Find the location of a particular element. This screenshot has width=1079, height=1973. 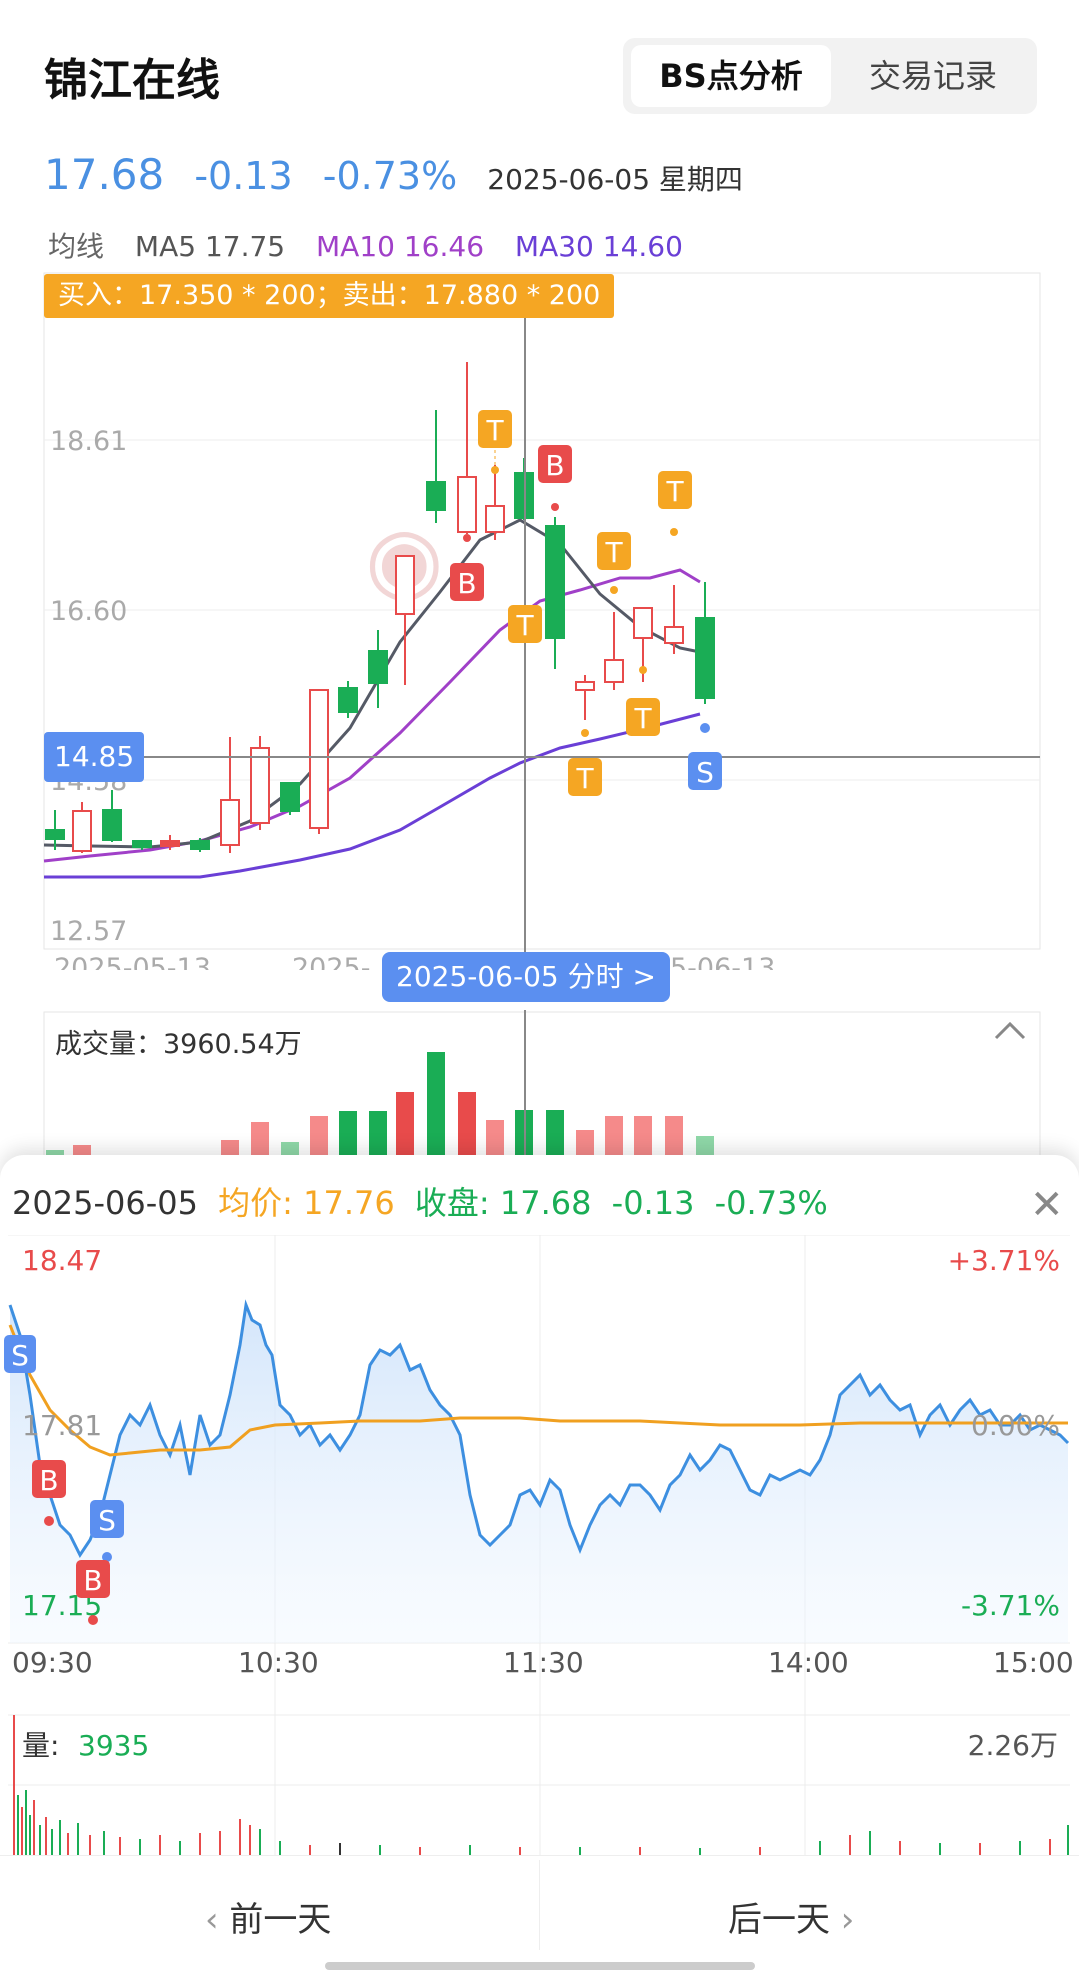

intraday-x-axis: 09:30 10:30 11:30 14:00 15:00 is located at coordinates (543, 1662).